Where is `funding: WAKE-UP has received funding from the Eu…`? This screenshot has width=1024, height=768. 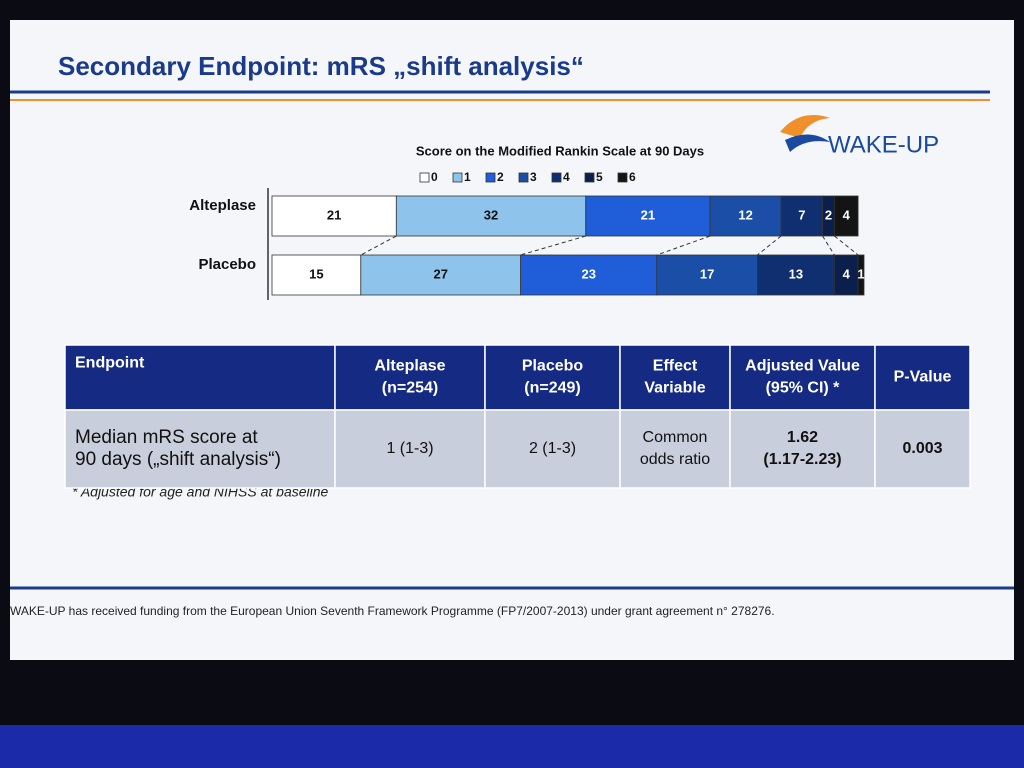 funding: WAKE-UP has received funding from the Eu… is located at coordinates (392, 611).